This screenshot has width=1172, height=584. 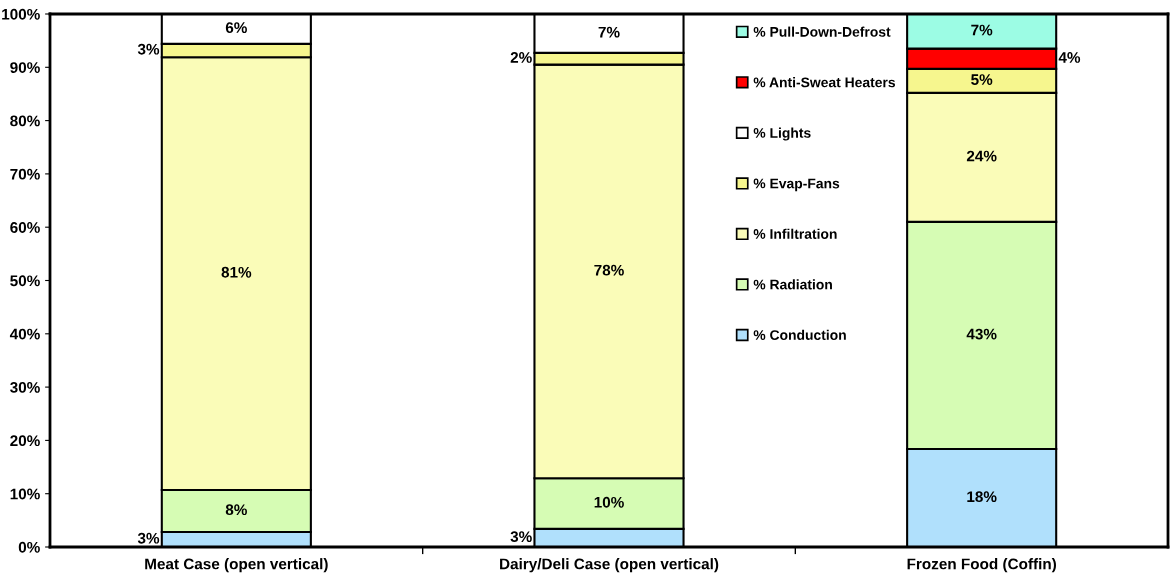 What do you see at coordinates (25, 494) in the screenshot?
I see `y-tick-label: 10%` at bounding box center [25, 494].